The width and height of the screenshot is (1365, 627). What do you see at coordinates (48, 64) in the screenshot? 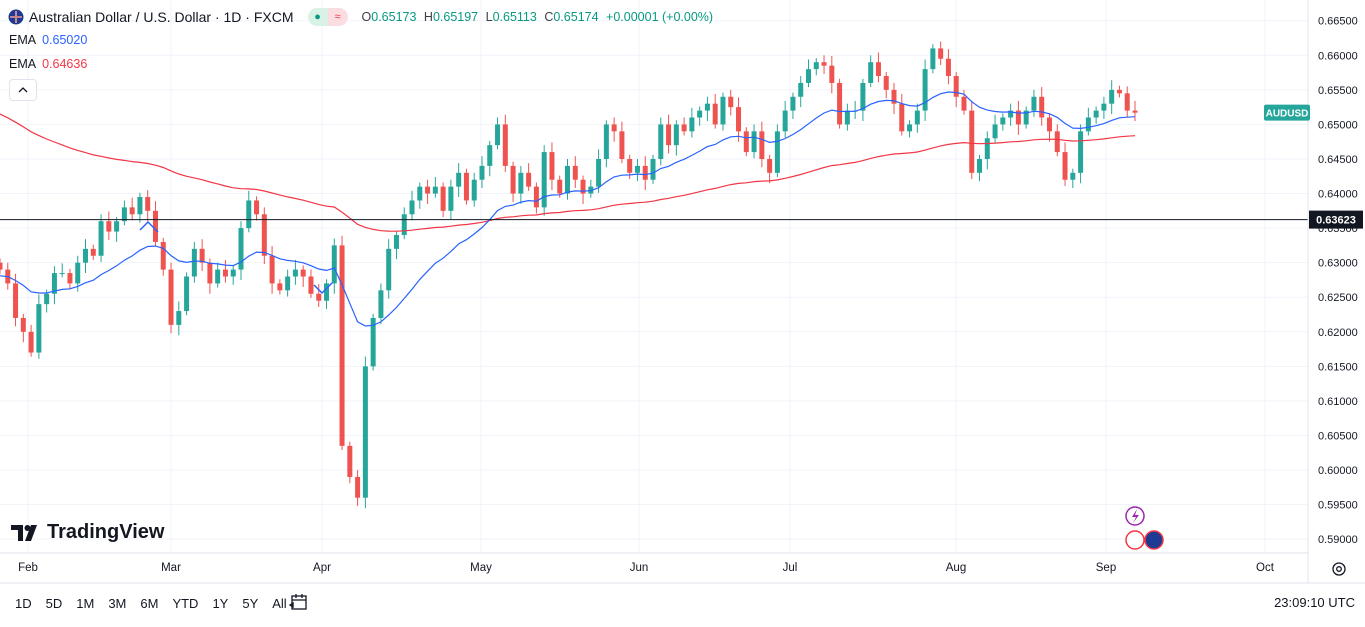
I see `ema-legend-2: EMA 0.64636` at bounding box center [48, 64].